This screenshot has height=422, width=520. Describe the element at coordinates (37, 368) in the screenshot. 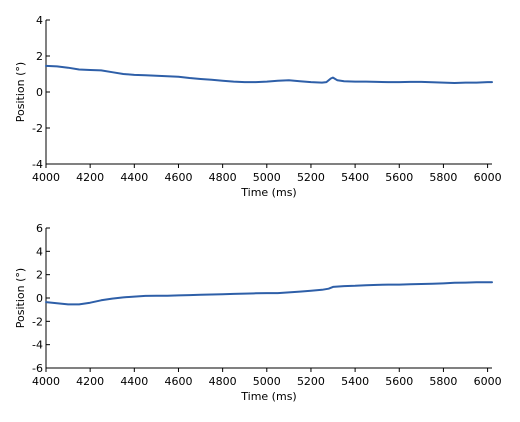

I see `y-tick-label: -6` at that location.